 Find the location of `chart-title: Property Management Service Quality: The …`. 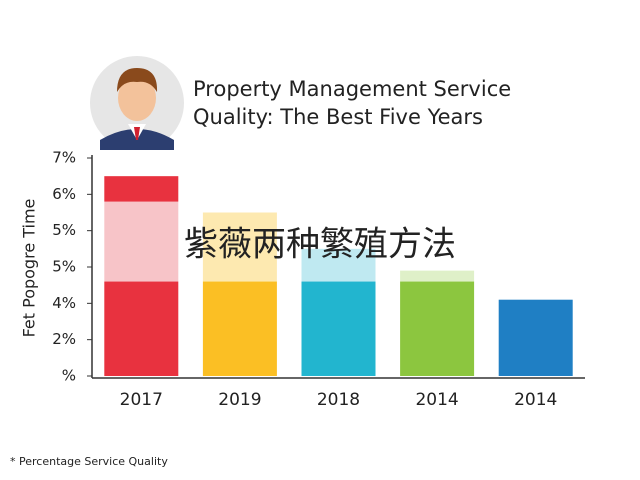

chart-title: Property Management Service Quality: The … is located at coordinates (352, 103).